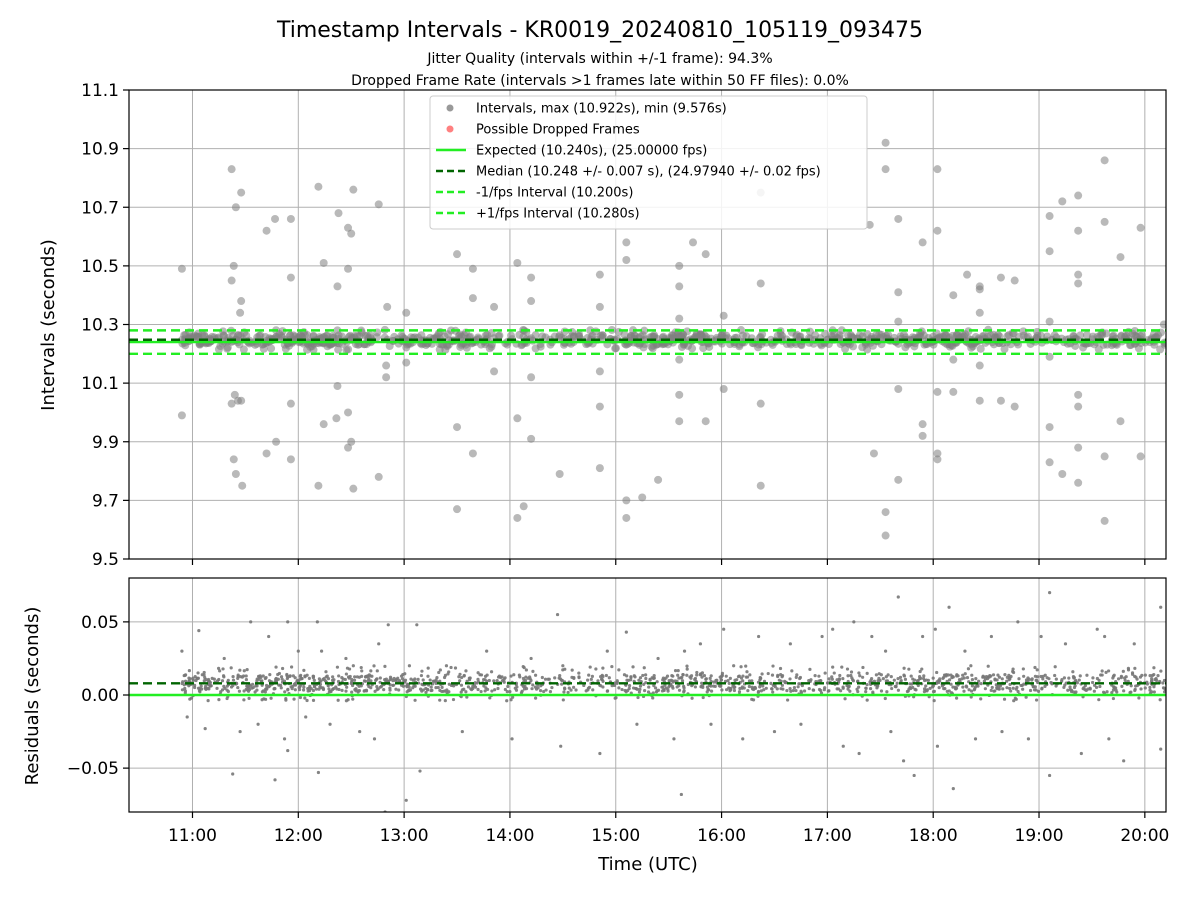  I want to click on dense-points-band, so click(673, 683).